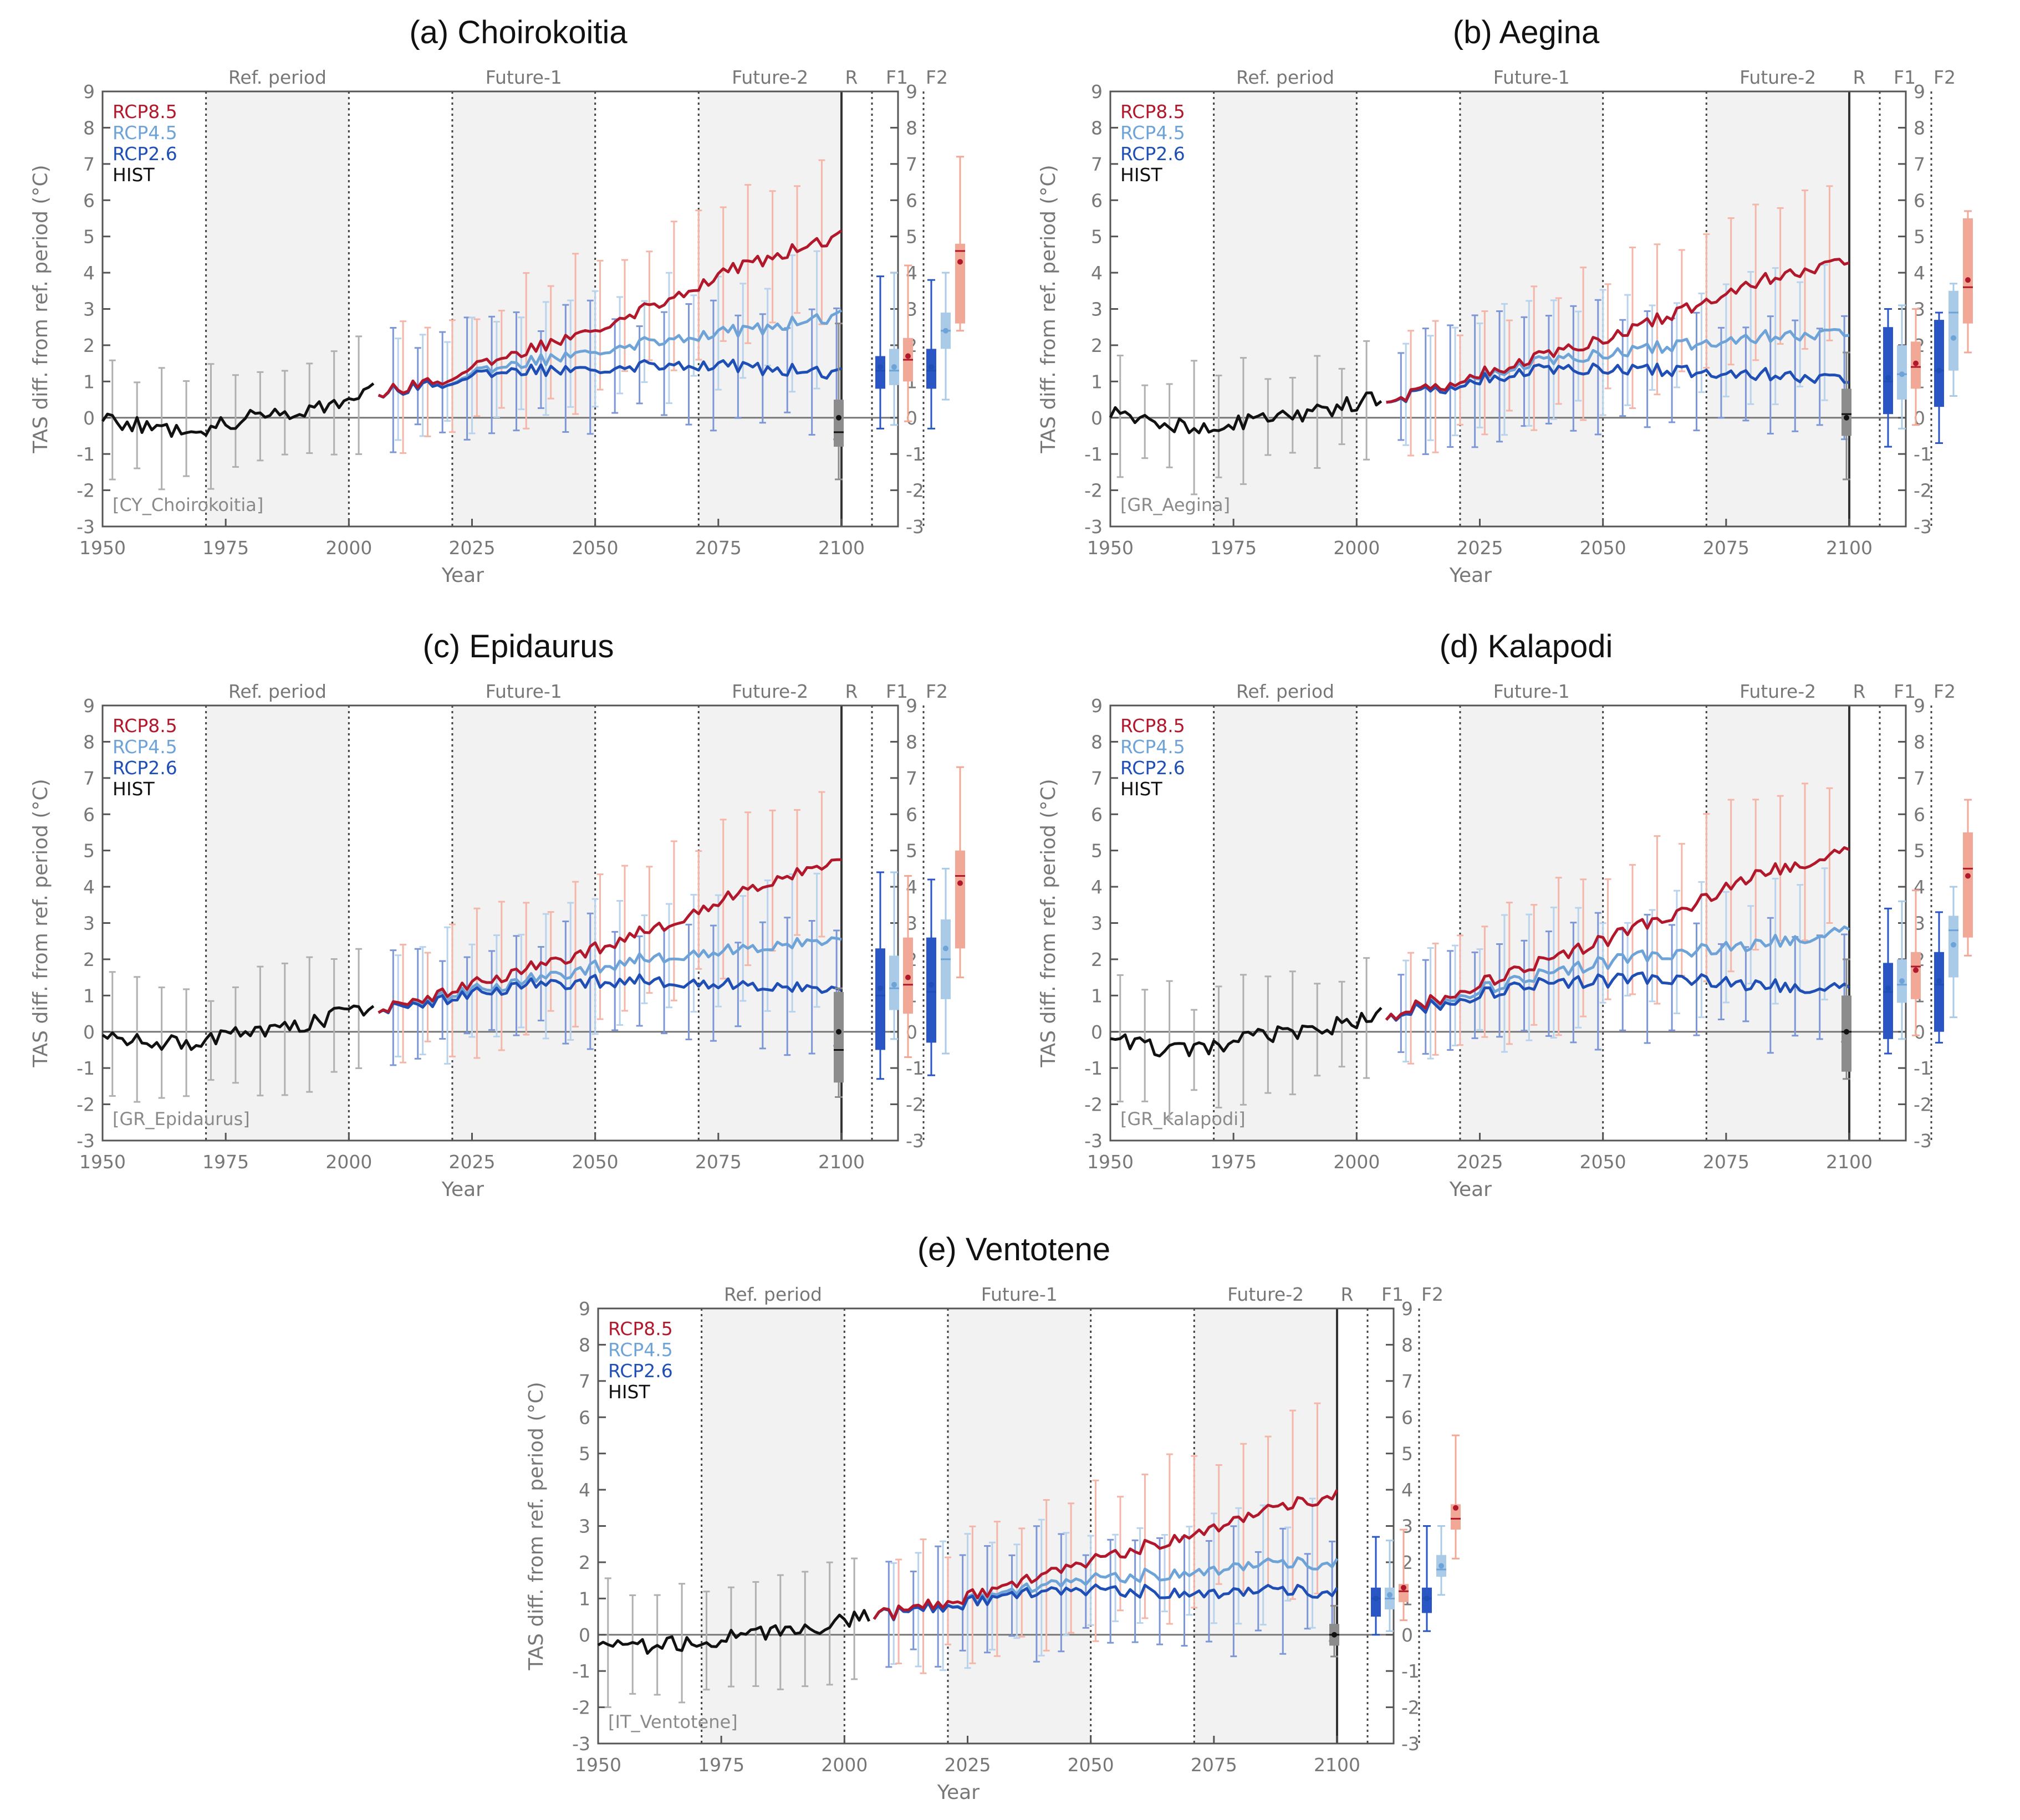 This screenshot has height=1820, width=2020. I want to click on legend-item: RCP8.5, so click(145, 111).